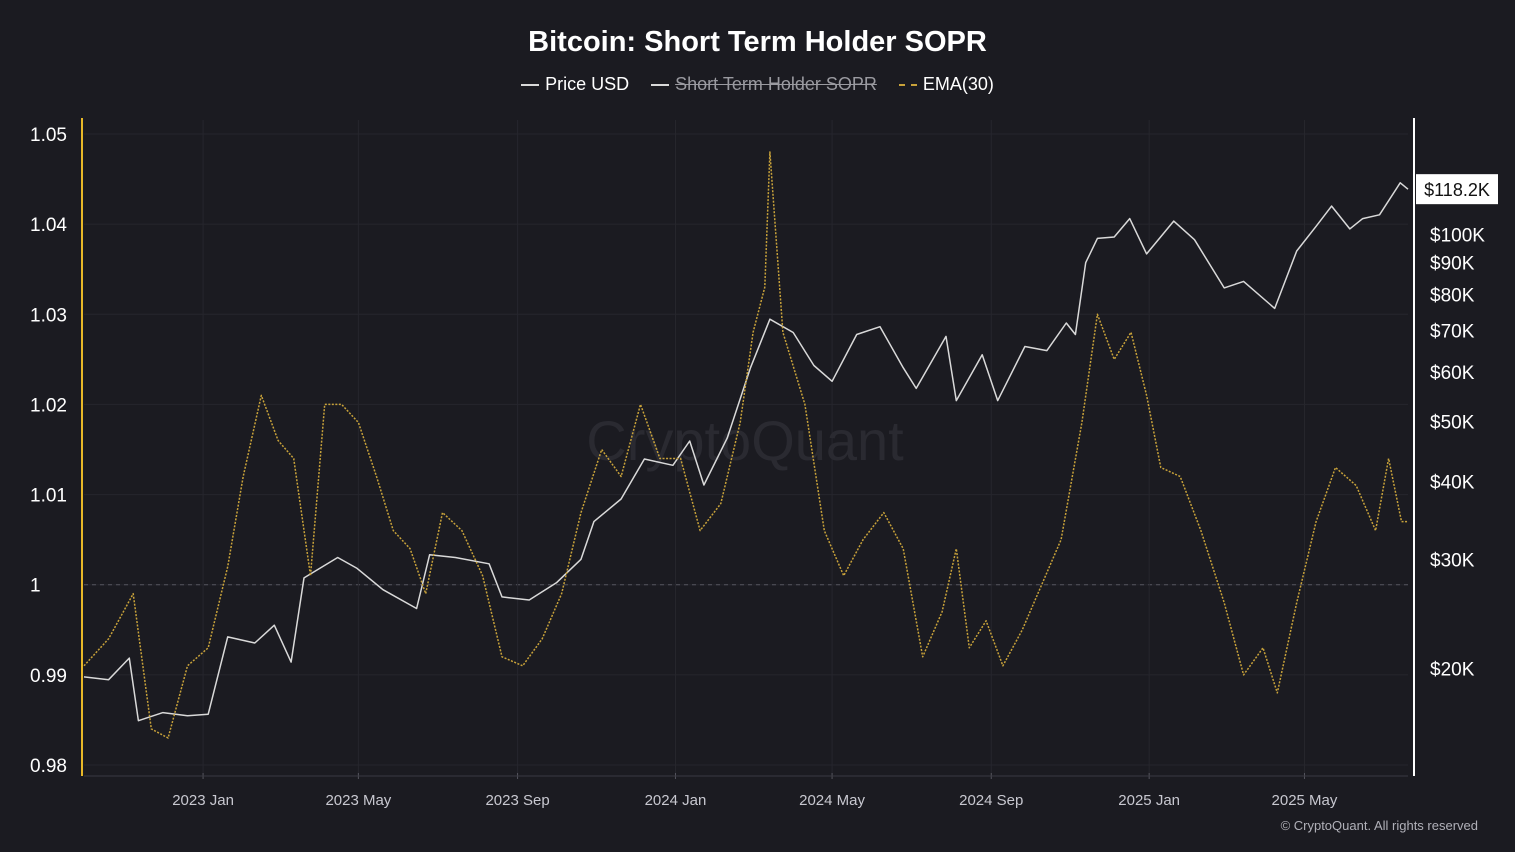 Image resolution: width=1515 pixels, height=852 pixels. What do you see at coordinates (1452, 373) in the screenshot?
I see `y-right-tick-label: $60K` at bounding box center [1452, 373].